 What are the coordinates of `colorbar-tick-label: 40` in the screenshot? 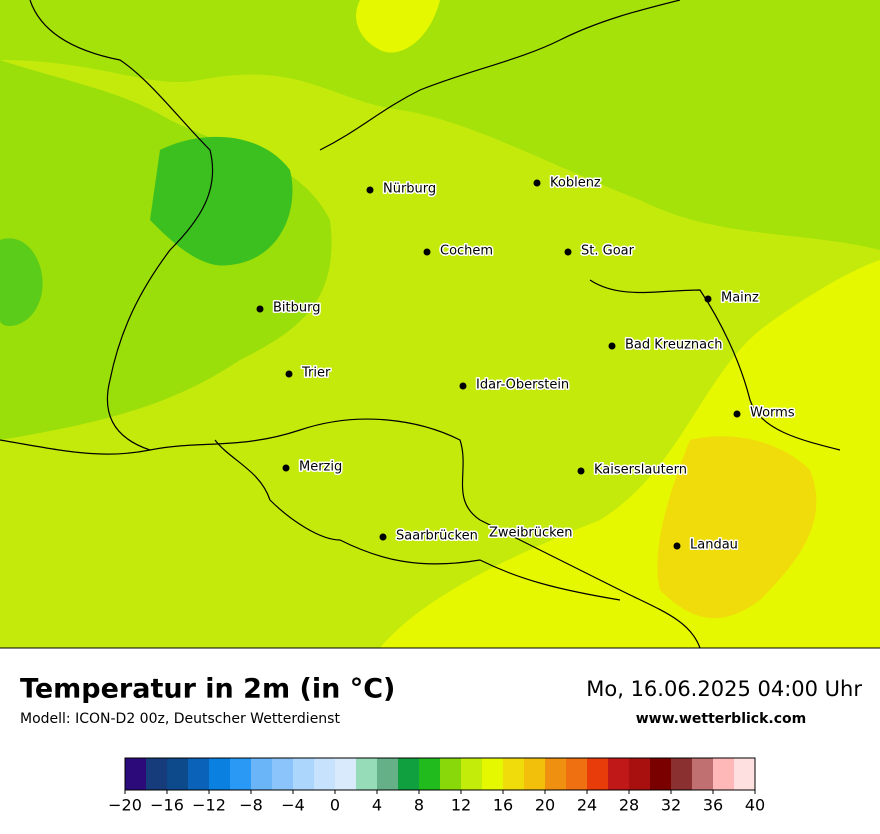 It's located at (755, 805).